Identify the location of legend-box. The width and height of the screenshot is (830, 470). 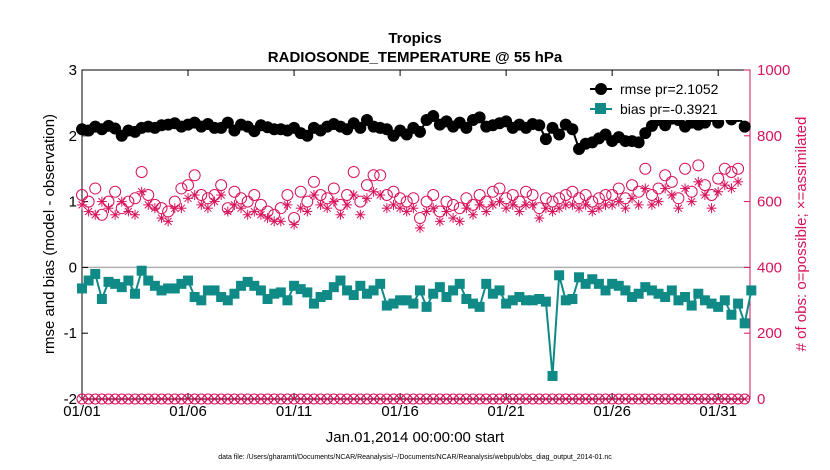
(666, 99).